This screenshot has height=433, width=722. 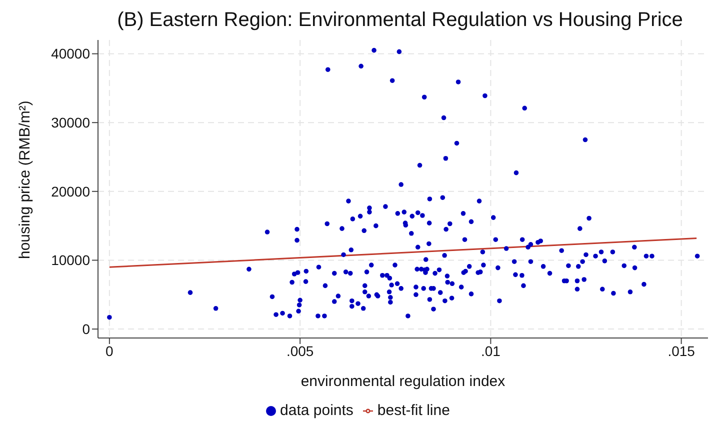 I want to click on chart-title: (B) Eastern Region: Environmental Regulation vs Housing Price, so click(x=400, y=20).